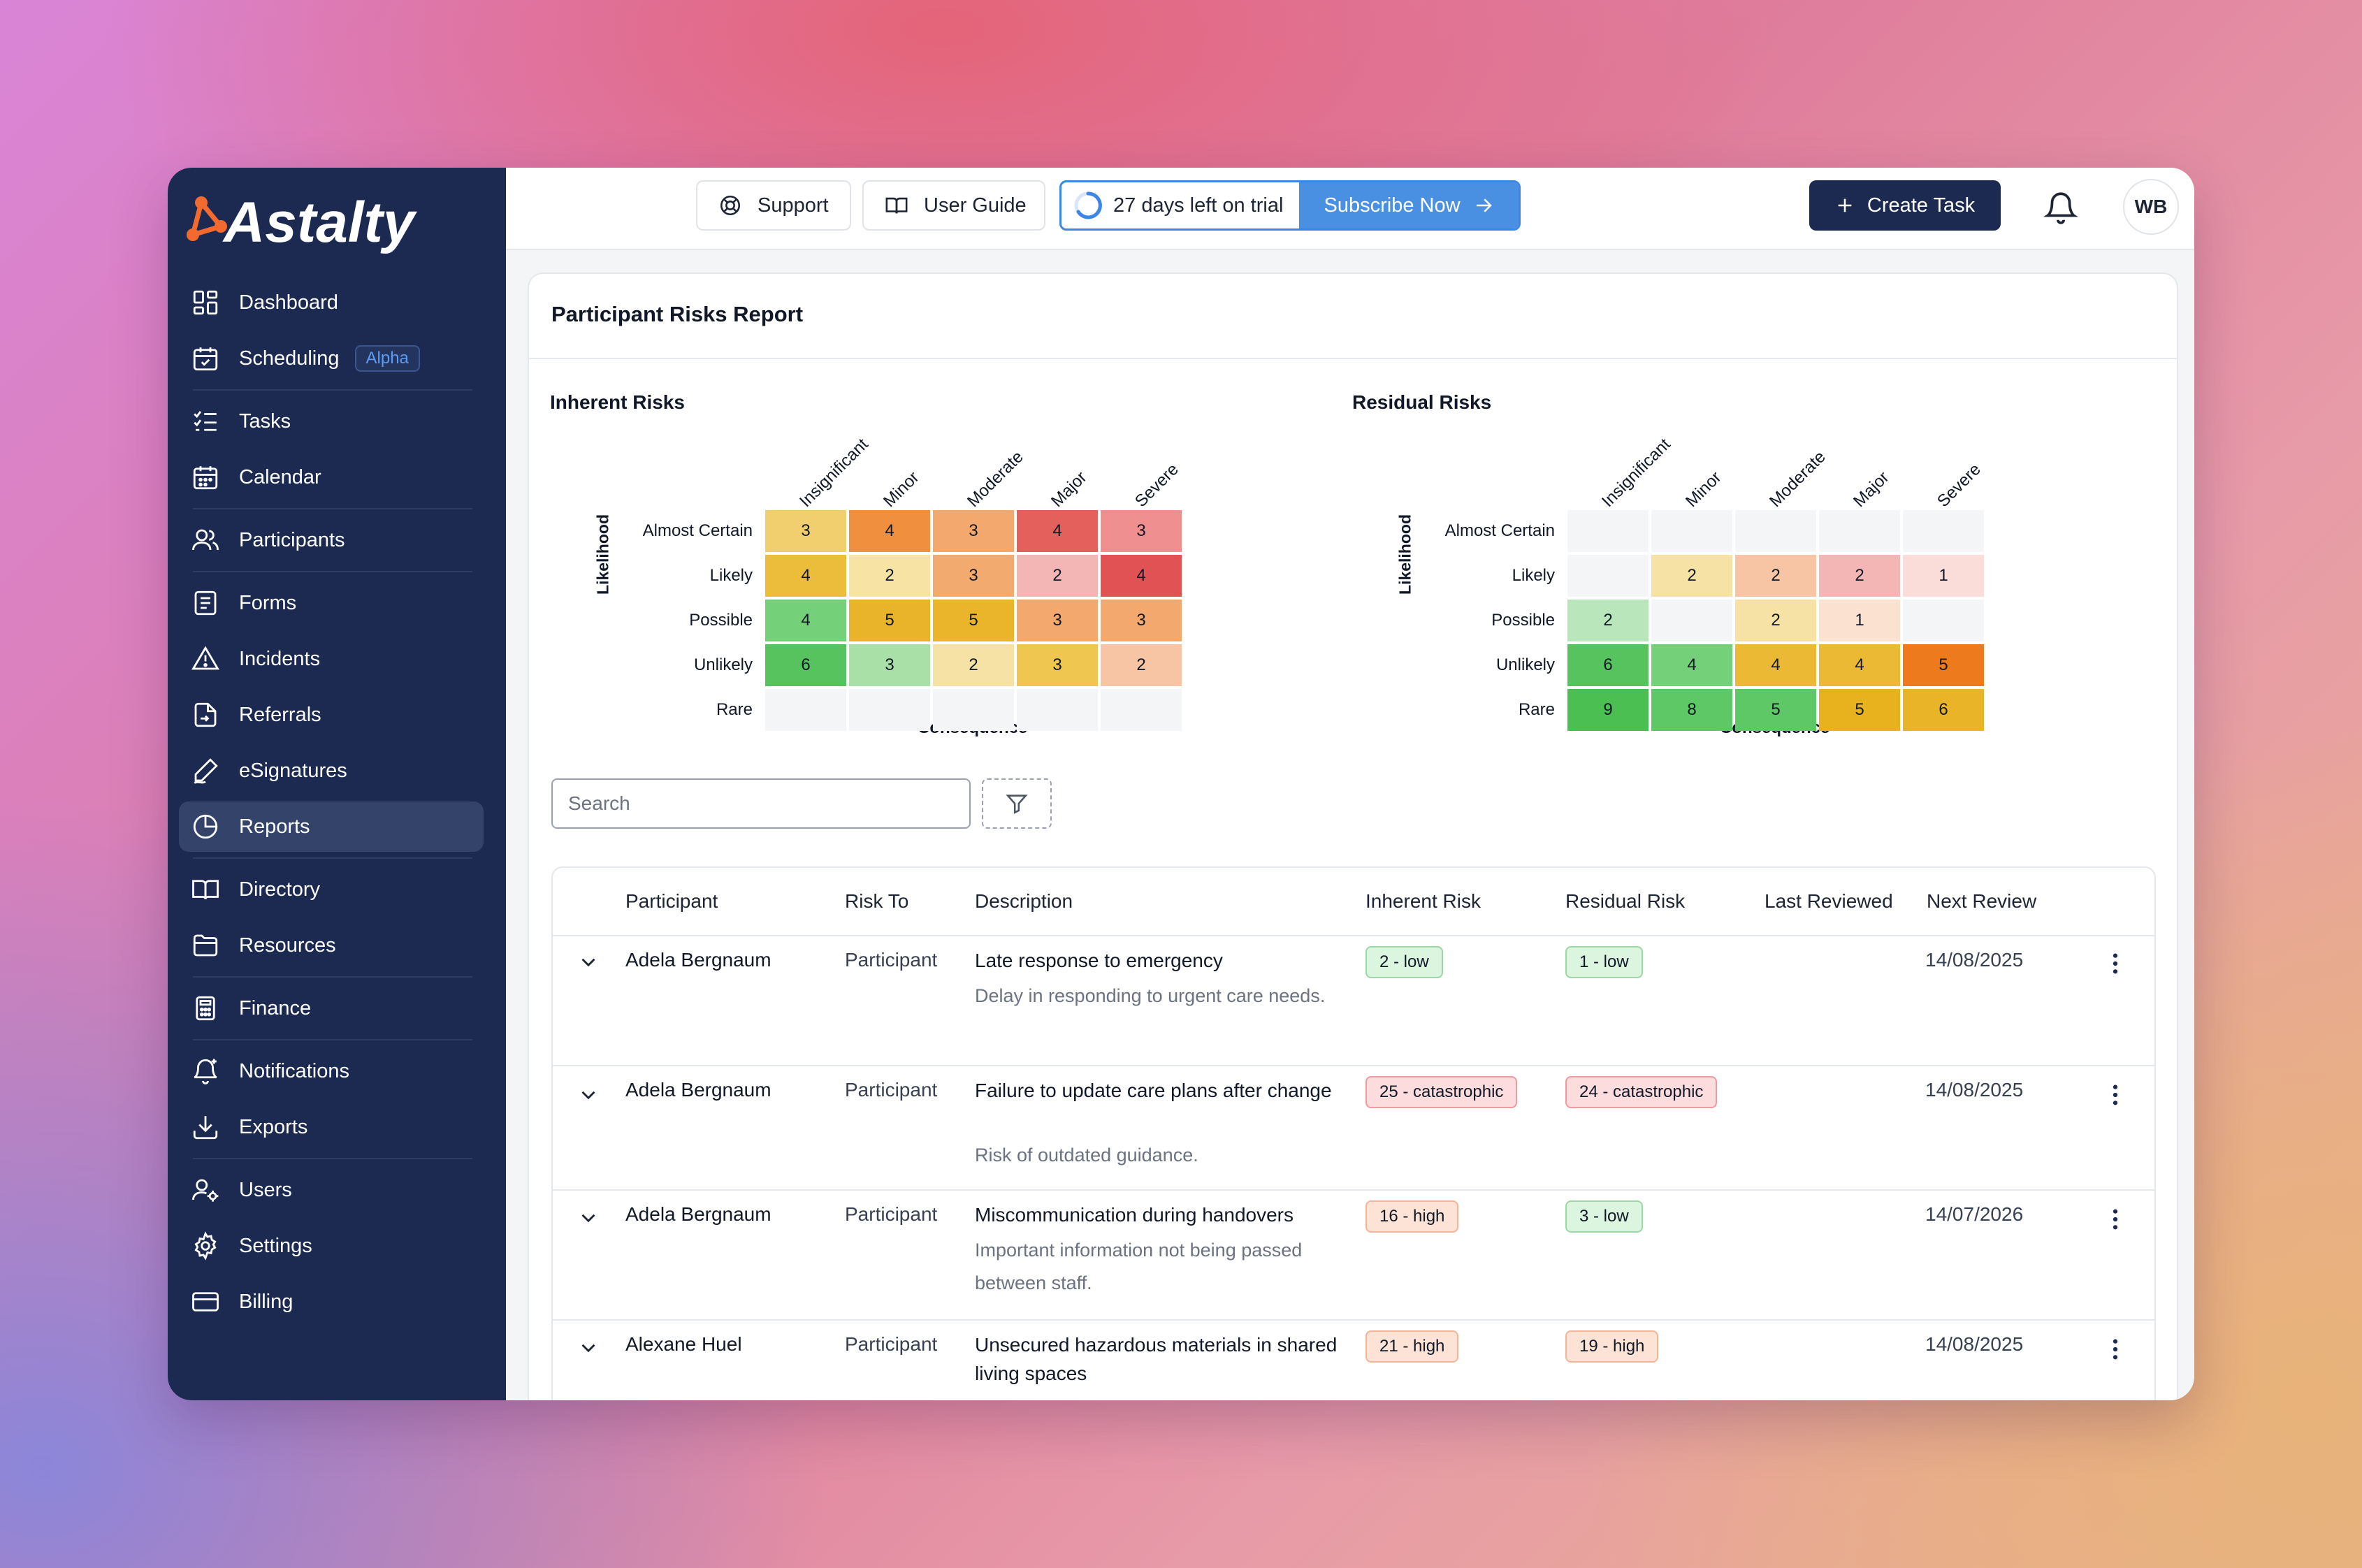 Image resolution: width=2362 pixels, height=1568 pixels. Describe the element at coordinates (1024, 901) in the screenshot. I see `column-header-description: Description` at that location.